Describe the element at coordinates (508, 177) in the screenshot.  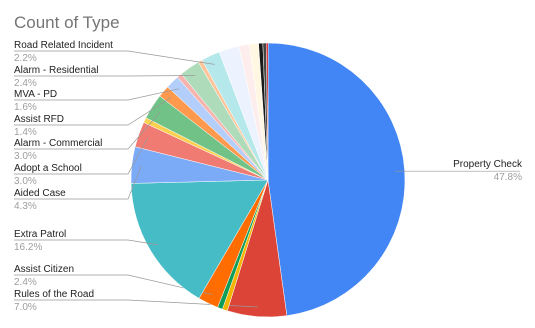
I see `slice-value-label: 47.8%` at that location.